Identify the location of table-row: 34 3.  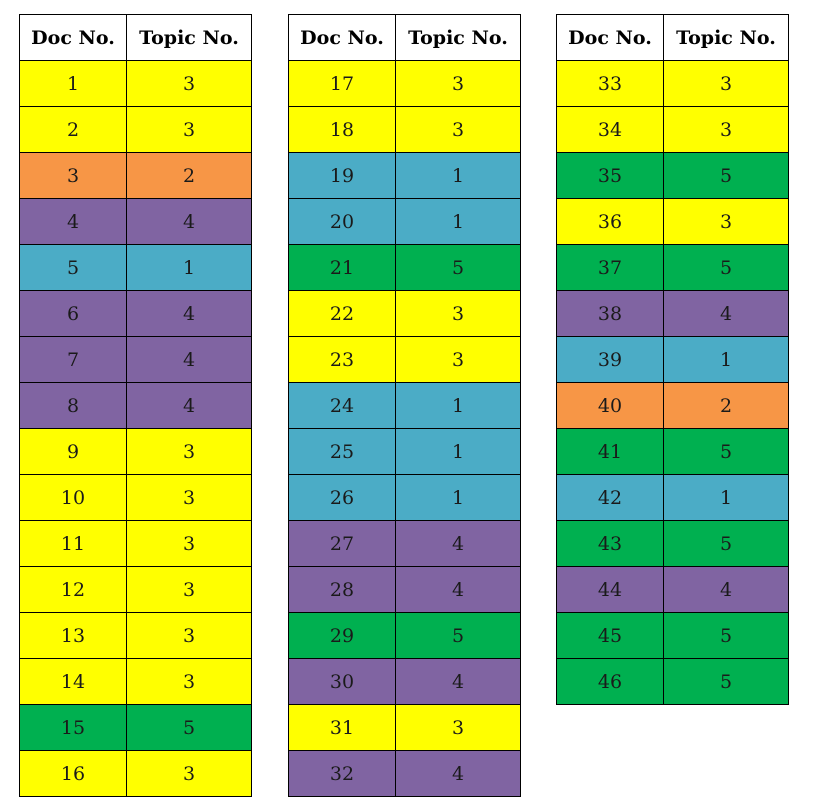
(672, 129).